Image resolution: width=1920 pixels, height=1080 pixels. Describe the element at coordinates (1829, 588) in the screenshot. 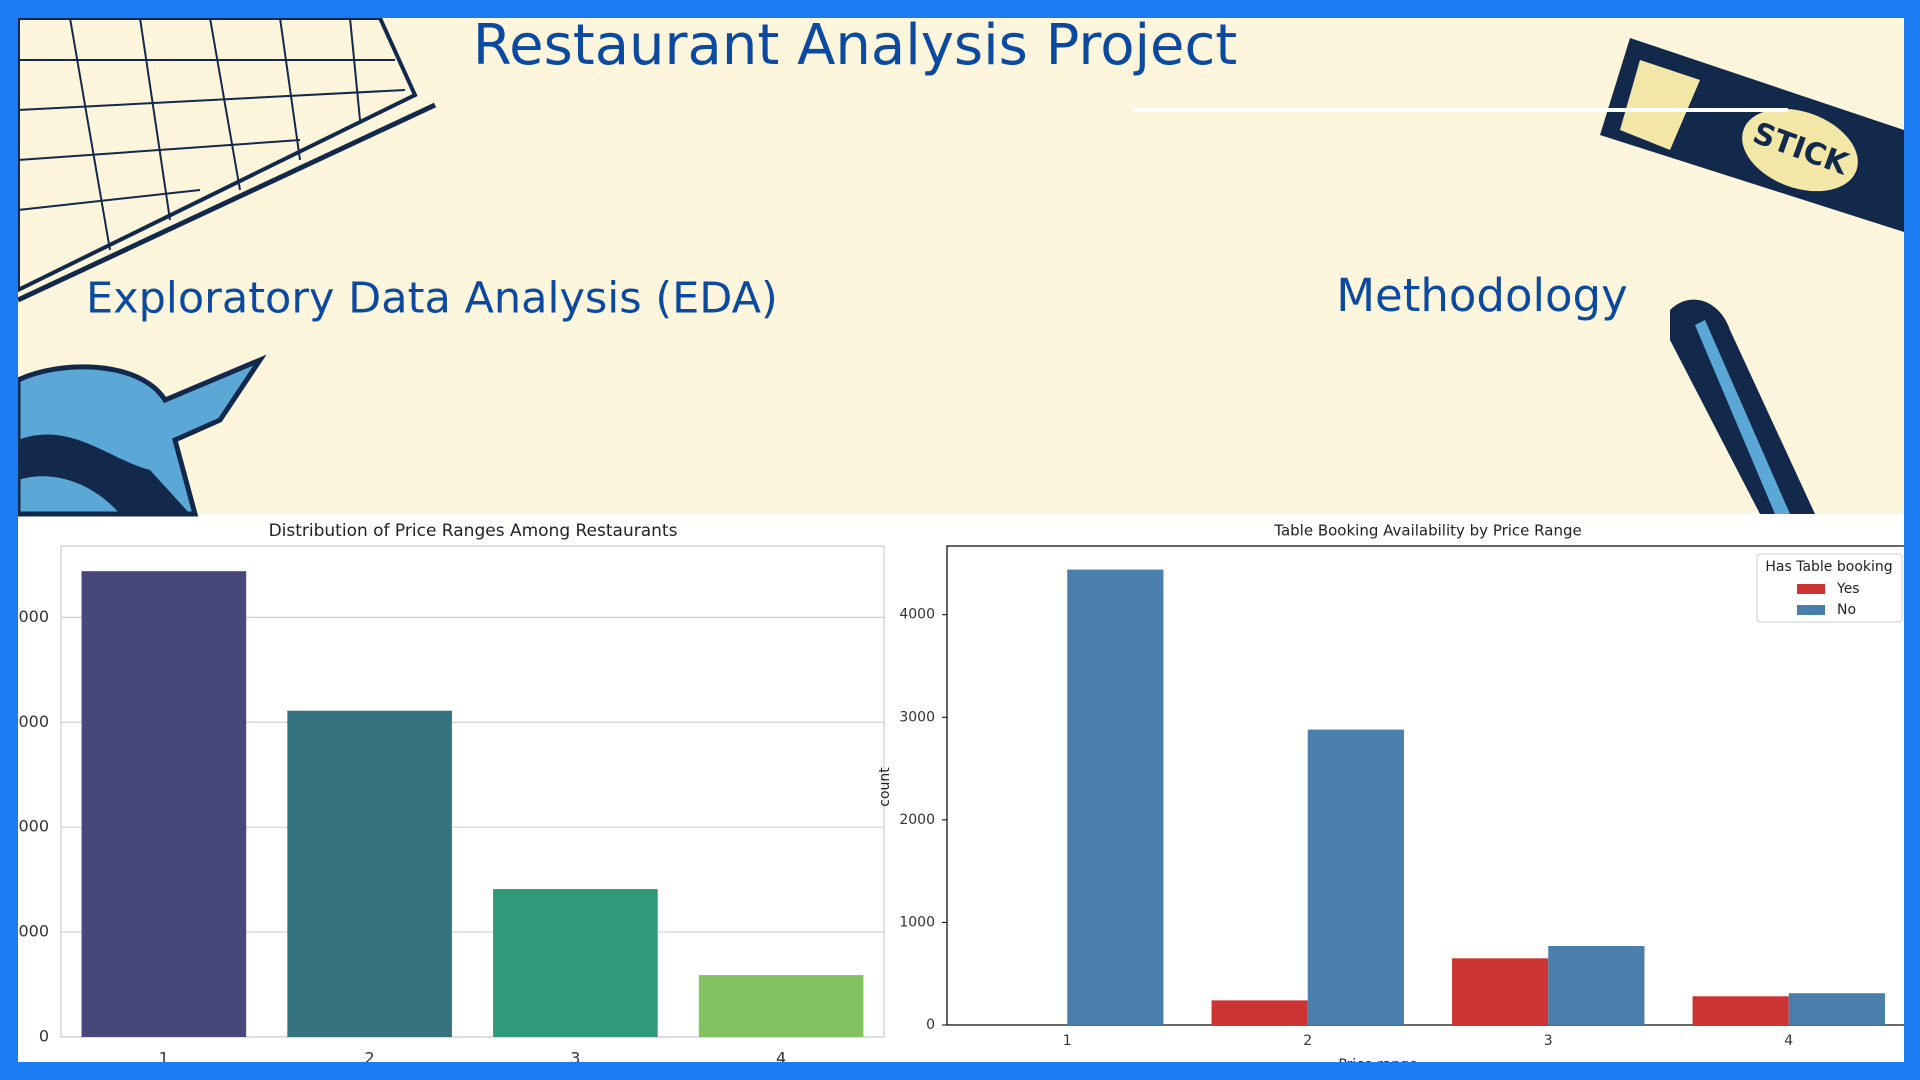

I see `legend-box` at that location.